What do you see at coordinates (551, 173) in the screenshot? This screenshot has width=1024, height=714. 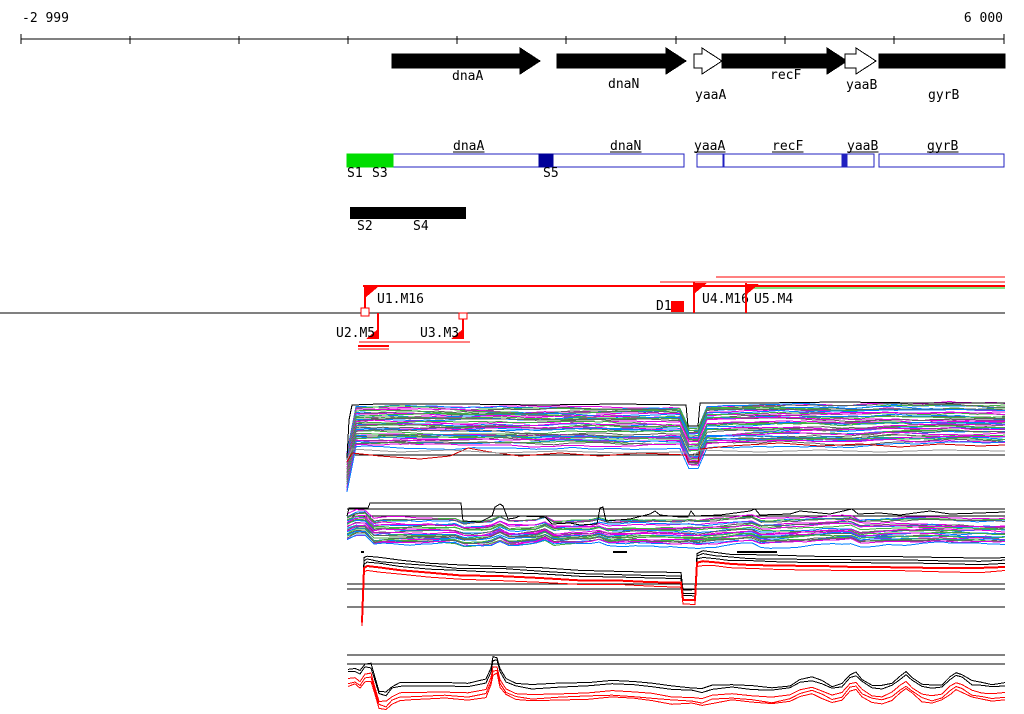 I see `segment-label-S5: S5` at bounding box center [551, 173].